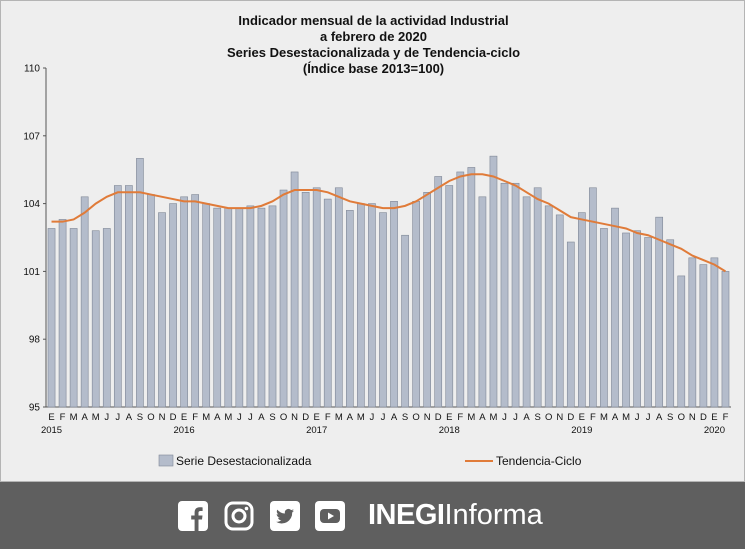  I want to click on legend-bar-label: Serie Desestacionalizada, so click(244, 461).